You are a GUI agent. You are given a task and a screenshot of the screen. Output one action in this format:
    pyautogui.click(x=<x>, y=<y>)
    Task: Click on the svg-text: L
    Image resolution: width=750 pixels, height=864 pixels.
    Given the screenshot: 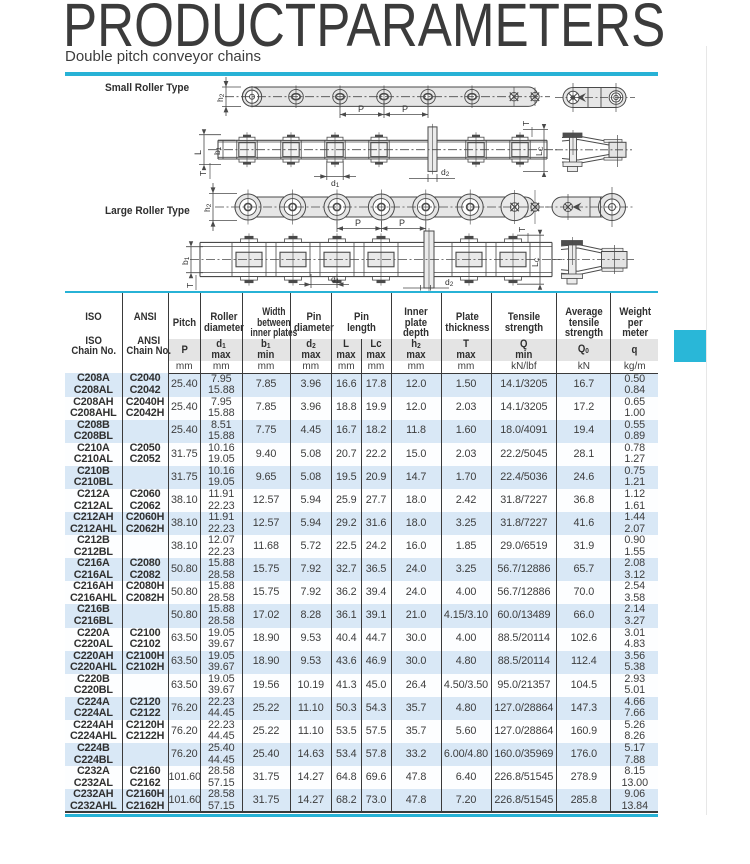 What is the action you would take?
    pyautogui.click(x=198, y=152)
    